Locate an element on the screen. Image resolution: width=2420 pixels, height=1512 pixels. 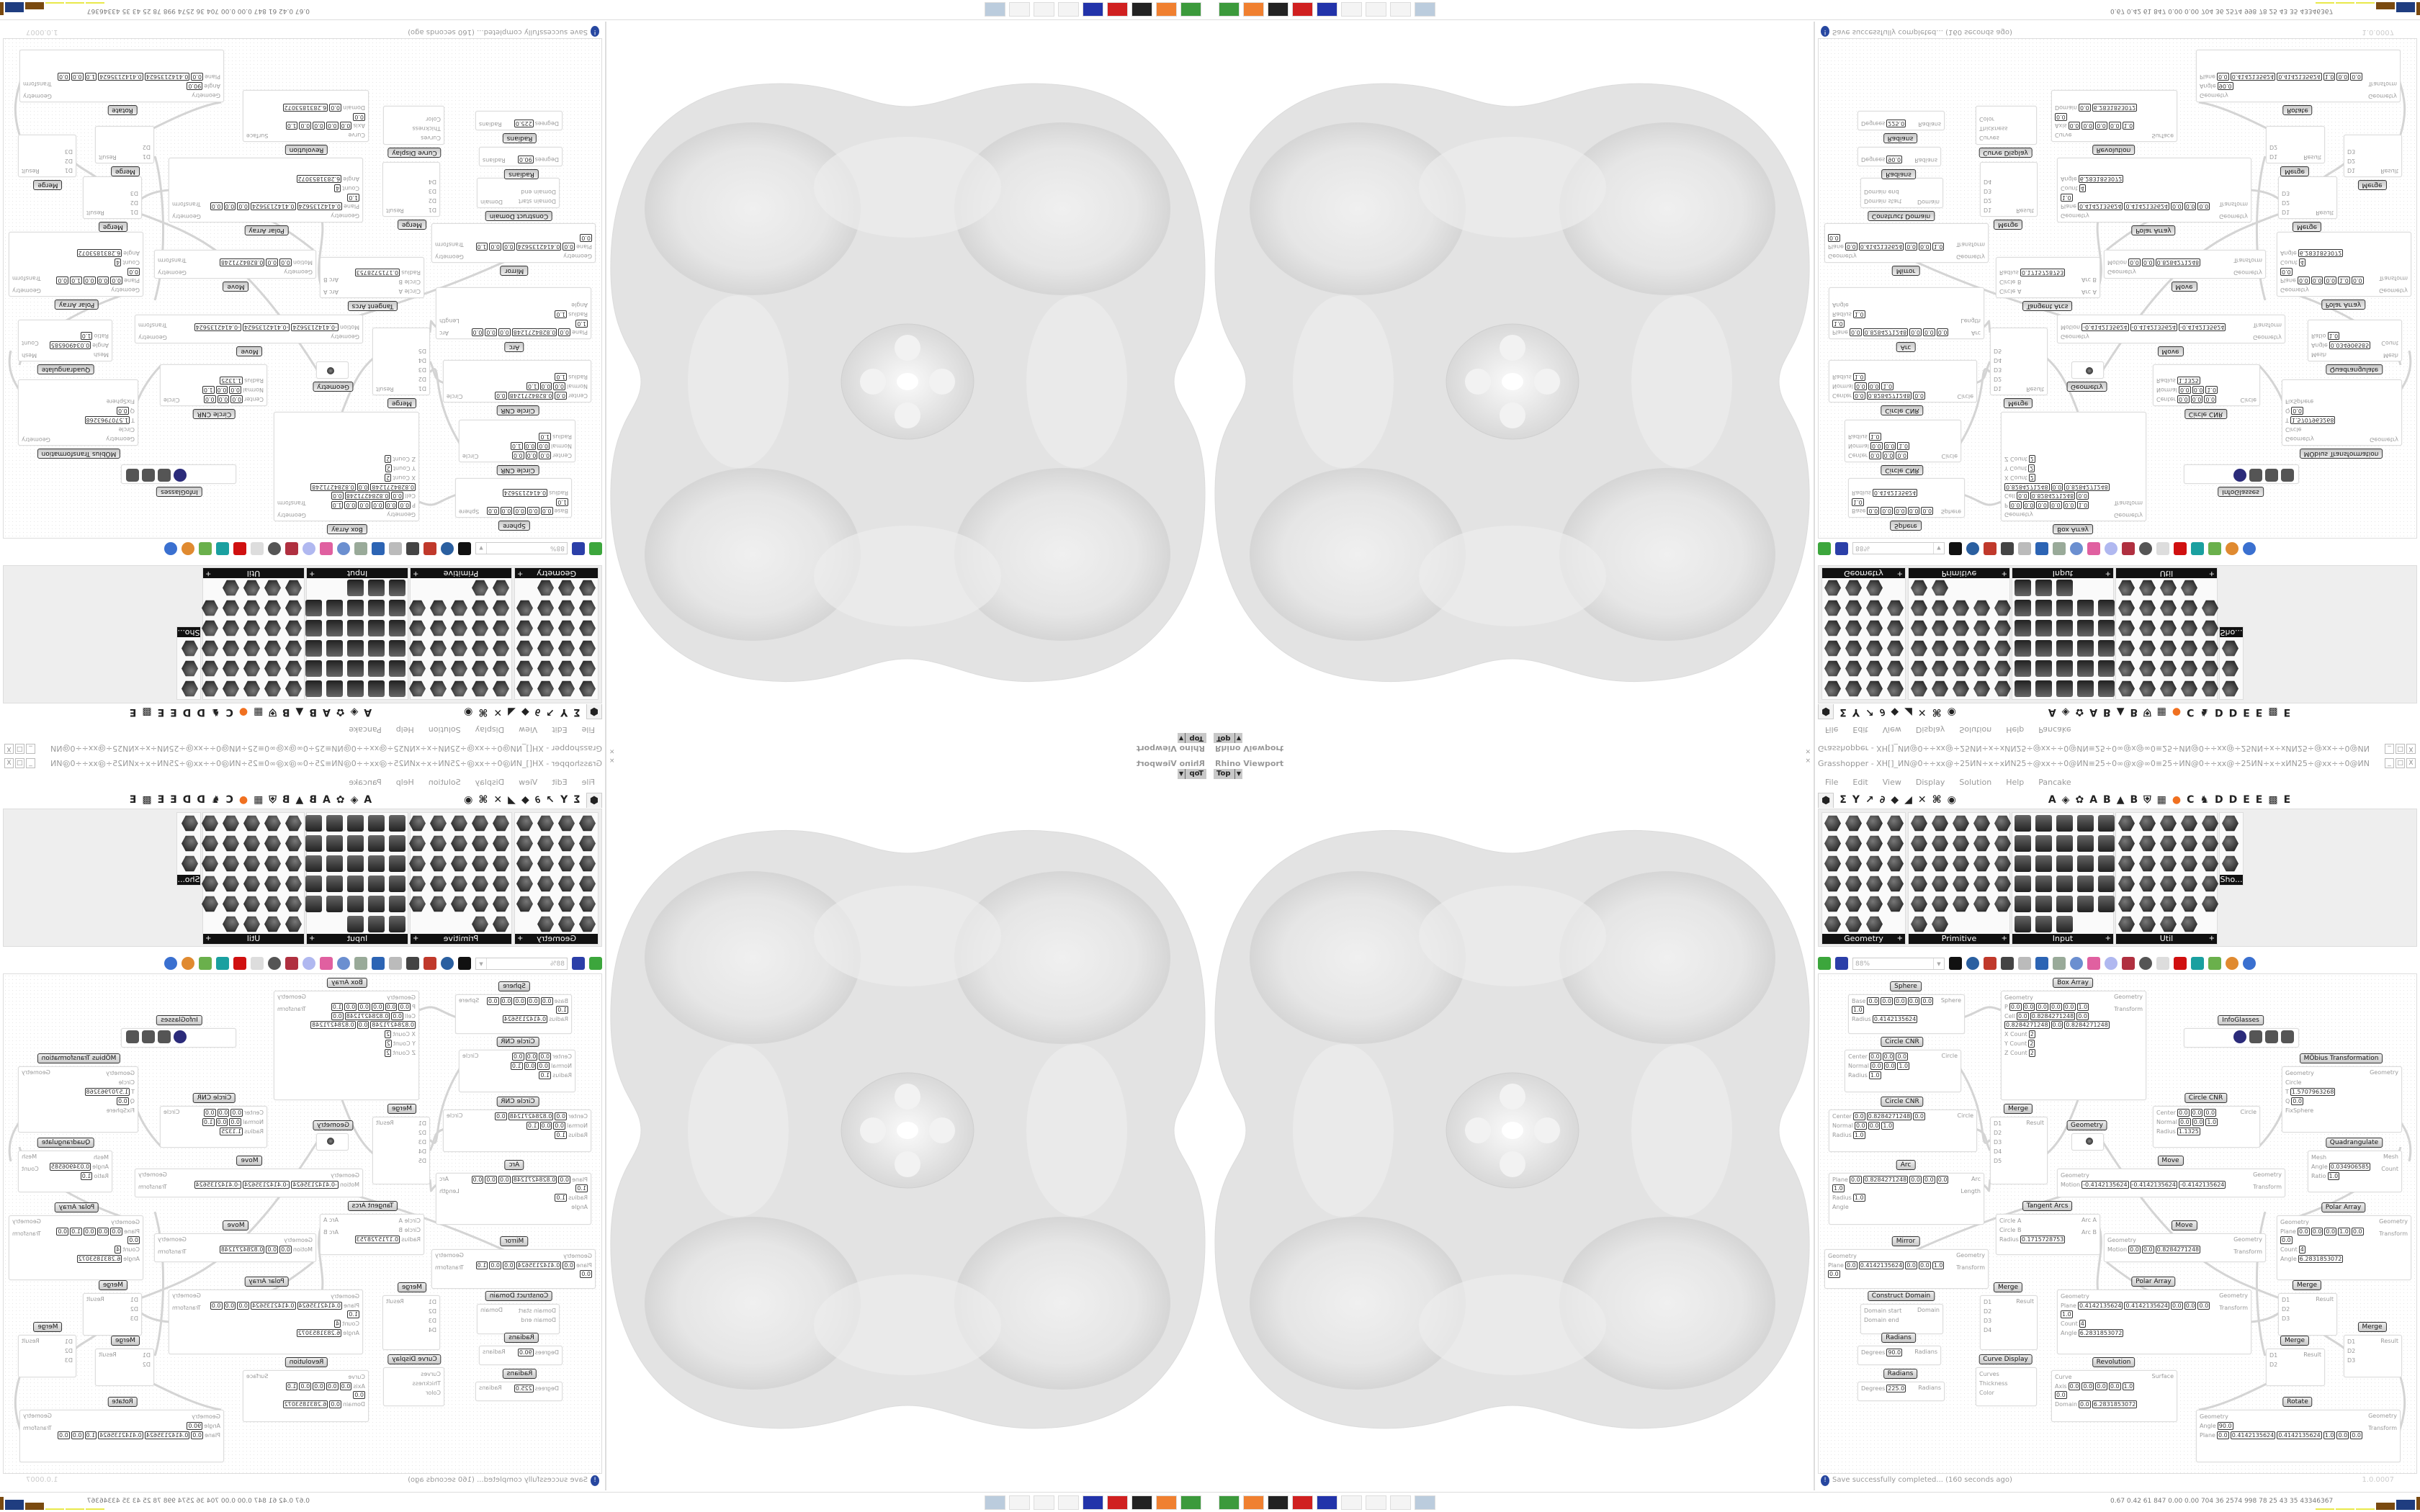
node-input: P 0.0 0.0 0.0 0.0 0.0 1.0 is located at coordinates (363, 1007).